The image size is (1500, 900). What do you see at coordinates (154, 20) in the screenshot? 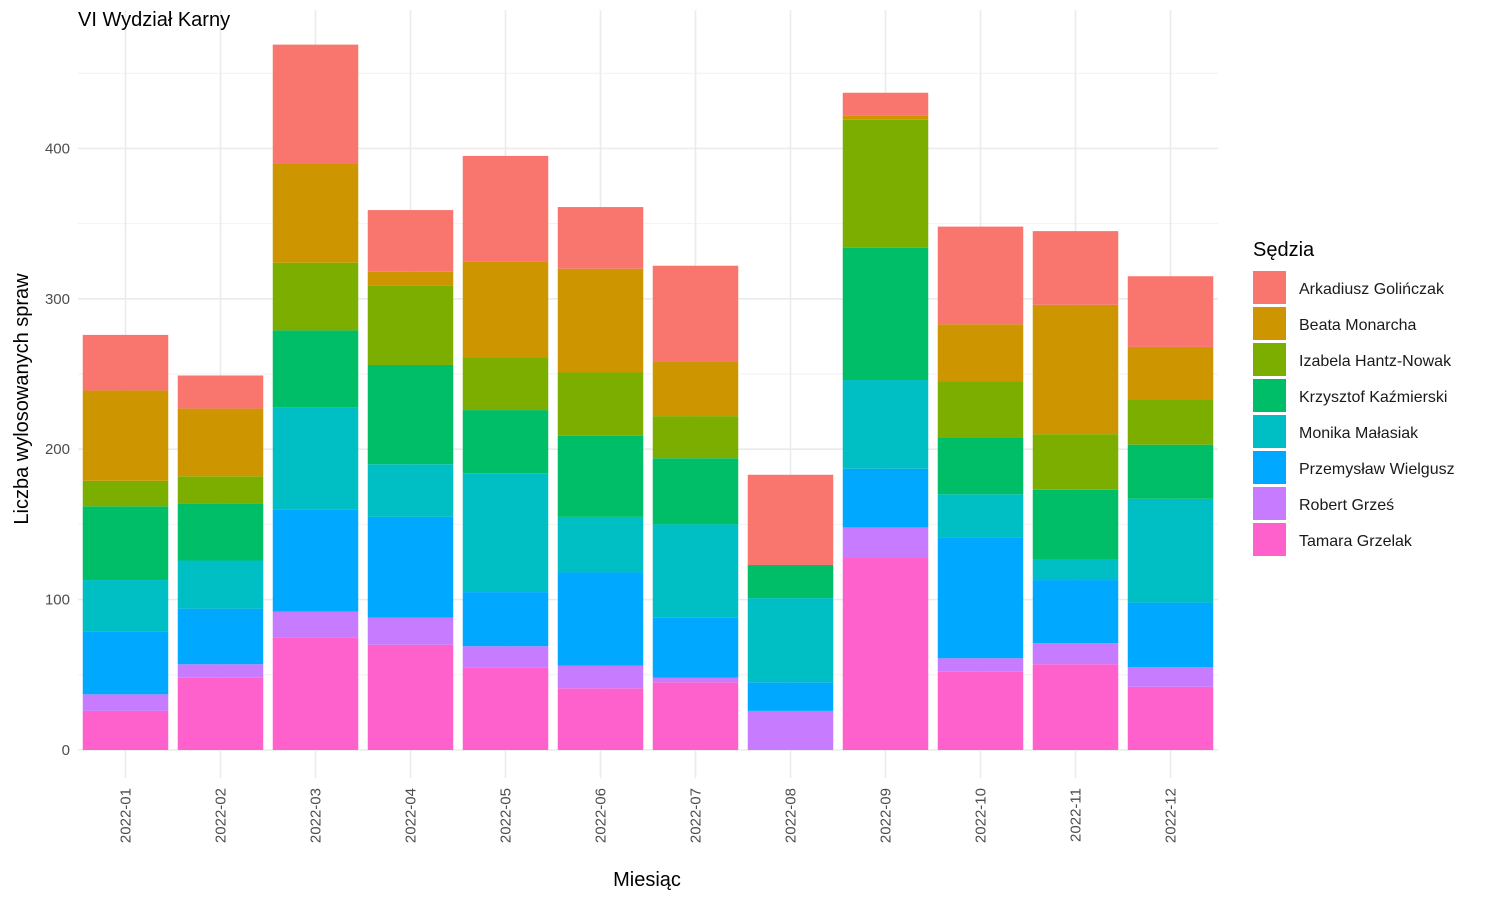
I see `chart-title: VI Wydział Karny` at bounding box center [154, 20].